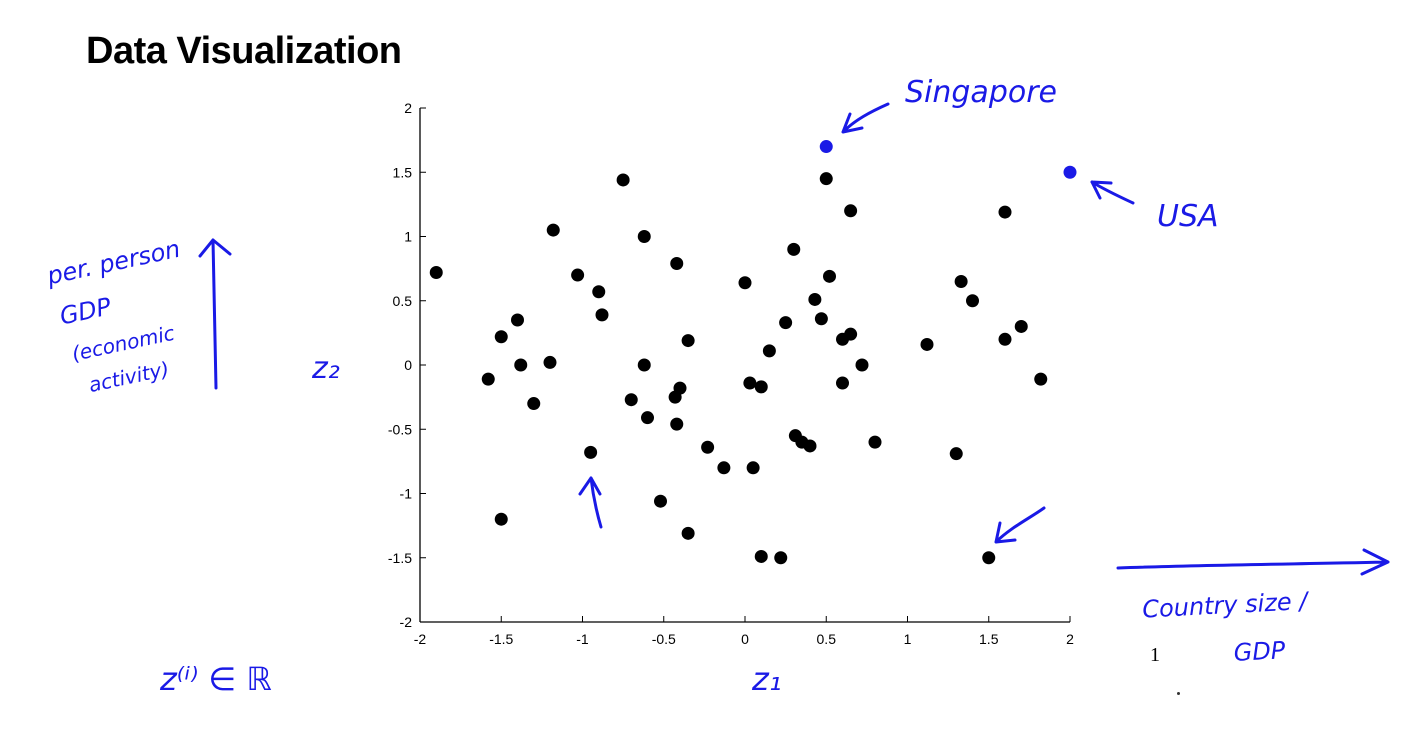 This screenshot has height=734, width=1414. I want to click on x-axis-note: Country size / GDP, so click(1226, 627).